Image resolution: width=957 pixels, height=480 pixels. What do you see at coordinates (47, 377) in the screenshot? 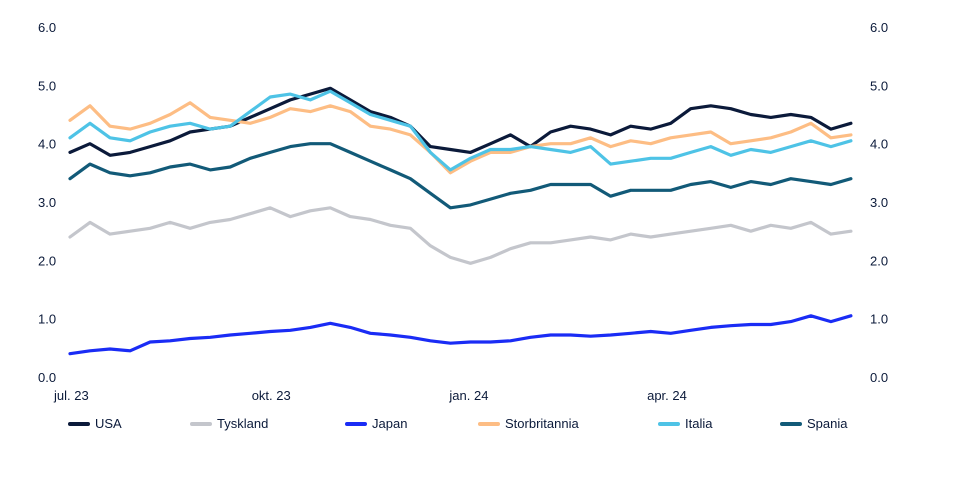
I see `y-tick-label-left: 0.0` at bounding box center [47, 377].